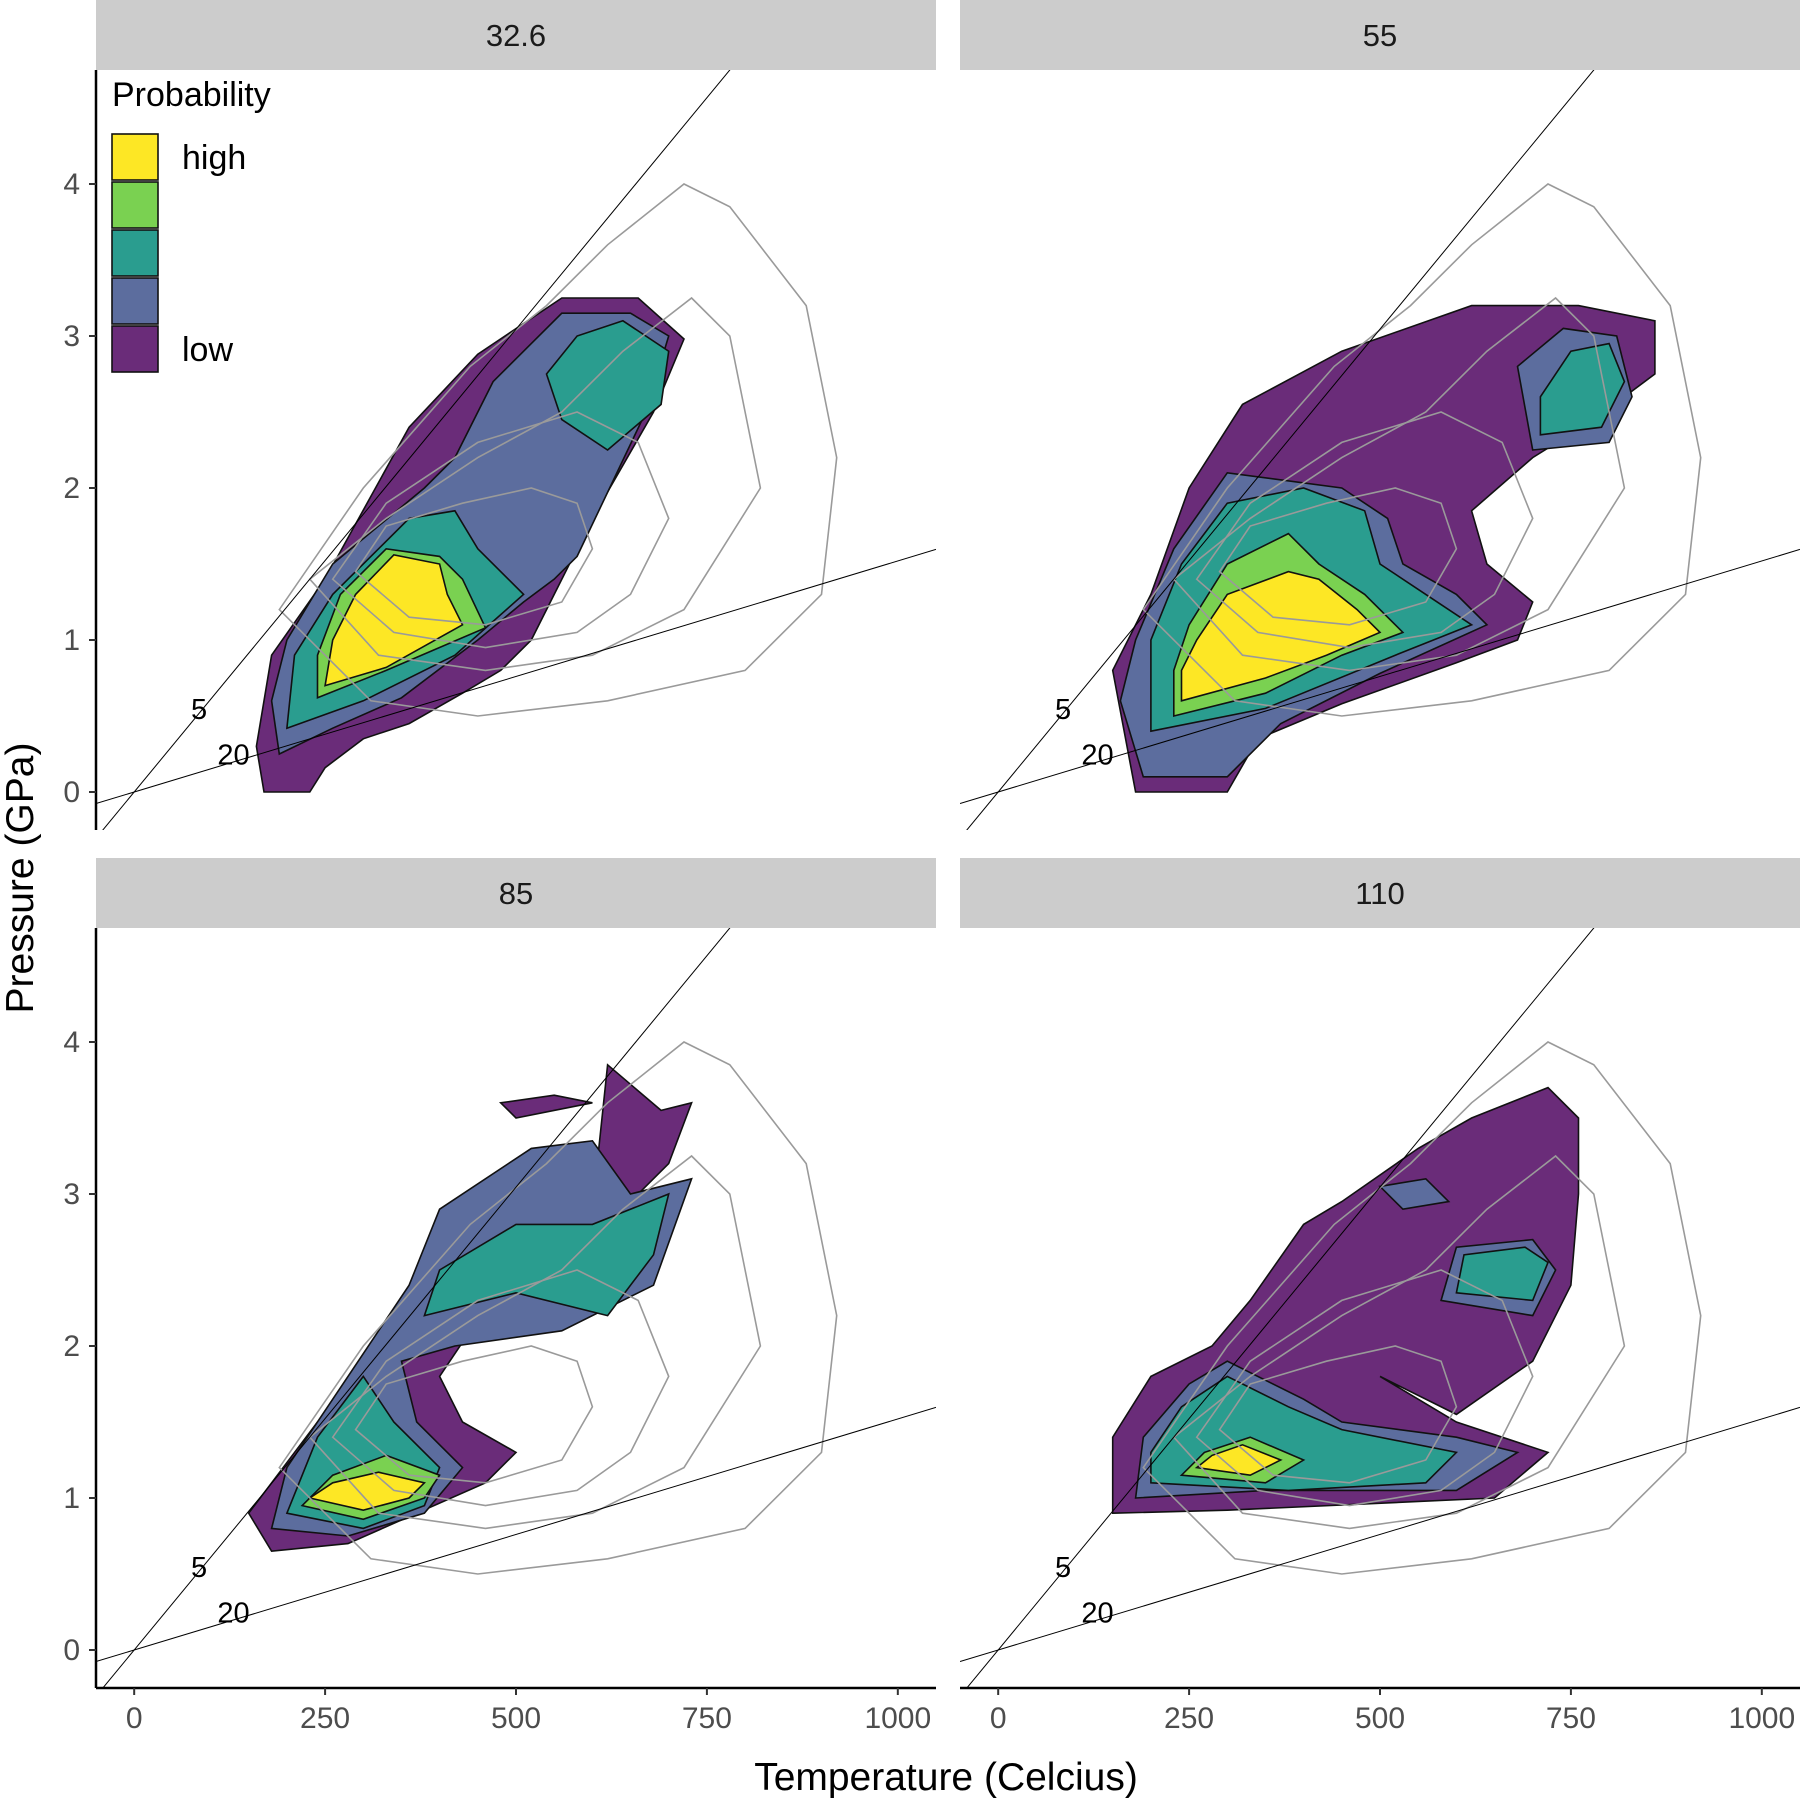 This screenshot has width=1800, height=1800. I want to click on facet-strip-label: 55, so click(1380, 35).